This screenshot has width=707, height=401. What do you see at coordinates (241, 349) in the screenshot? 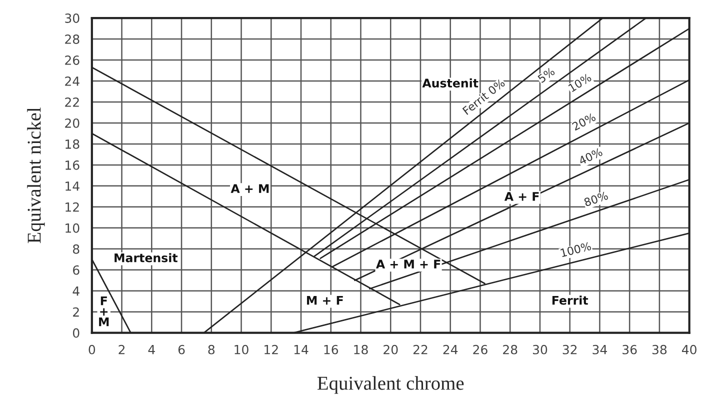
I see `x-tick-label: 10` at bounding box center [241, 349].